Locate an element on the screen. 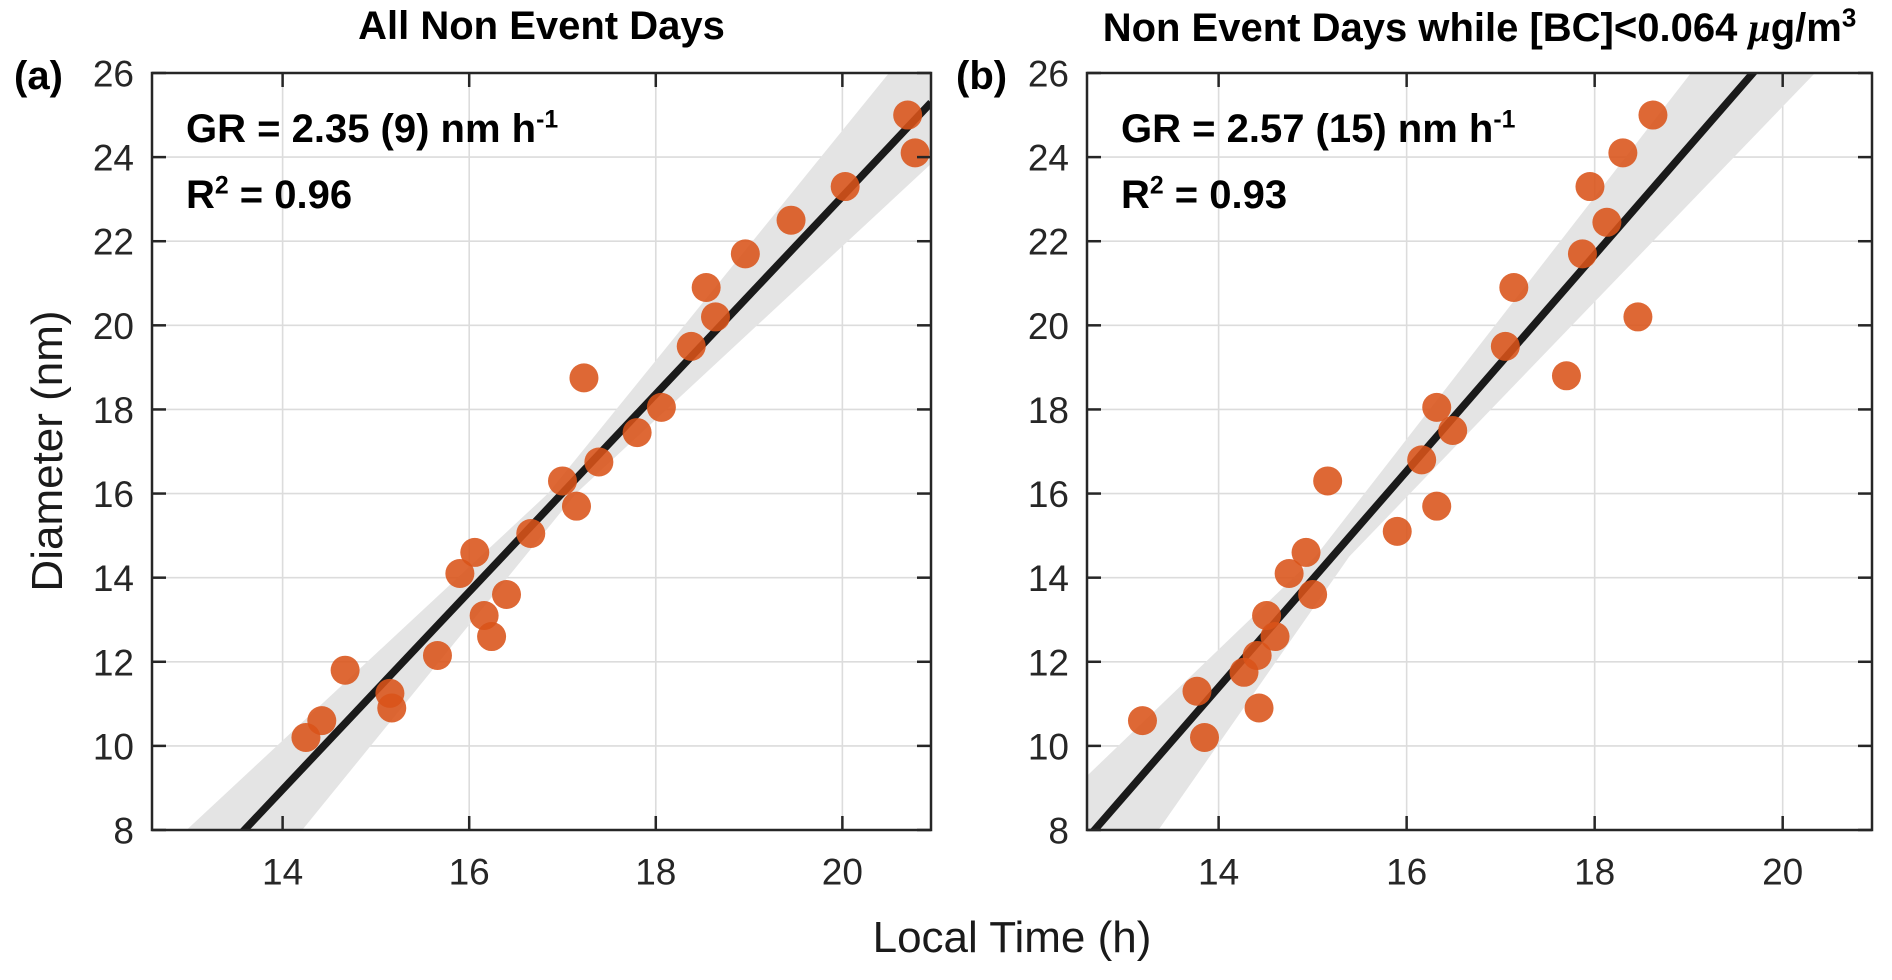  x-axis-label: Local Time (h) is located at coordinates (1012, 937).